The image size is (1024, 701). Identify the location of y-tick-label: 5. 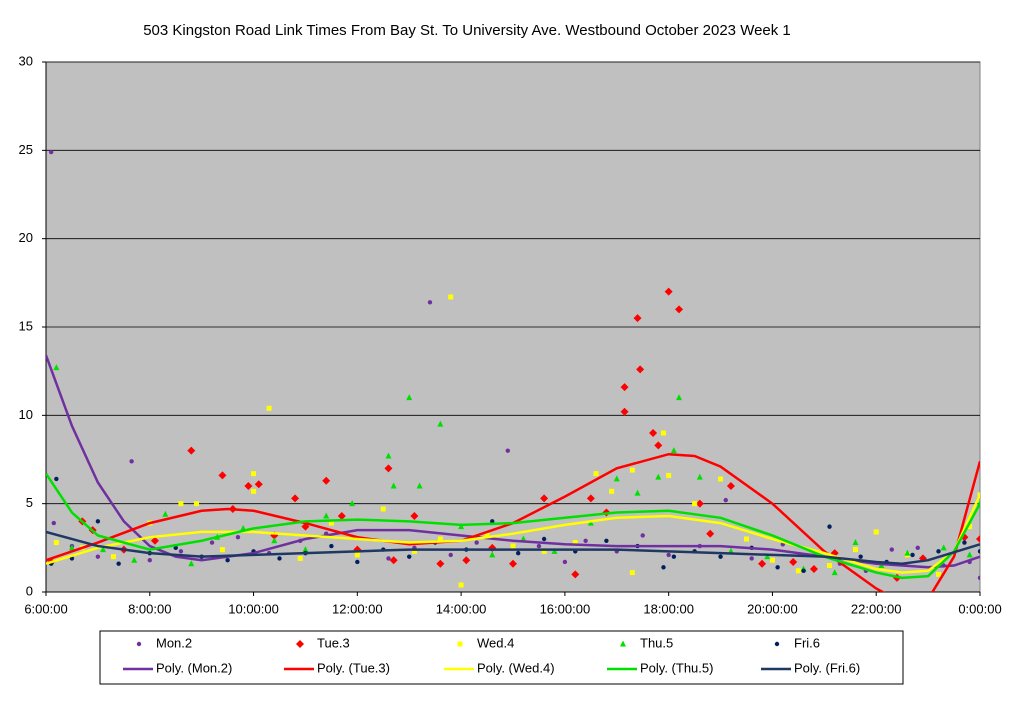
(29, 502).